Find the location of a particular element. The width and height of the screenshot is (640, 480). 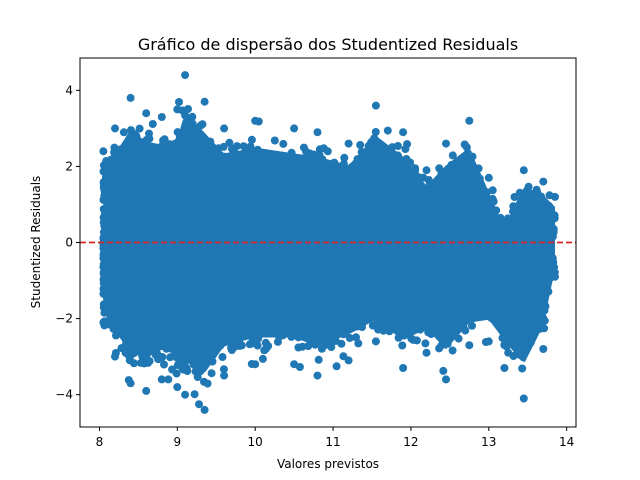

x-axis-ticks: 8 9 10 11 12 13 14 is located at coordinates (335, 438).